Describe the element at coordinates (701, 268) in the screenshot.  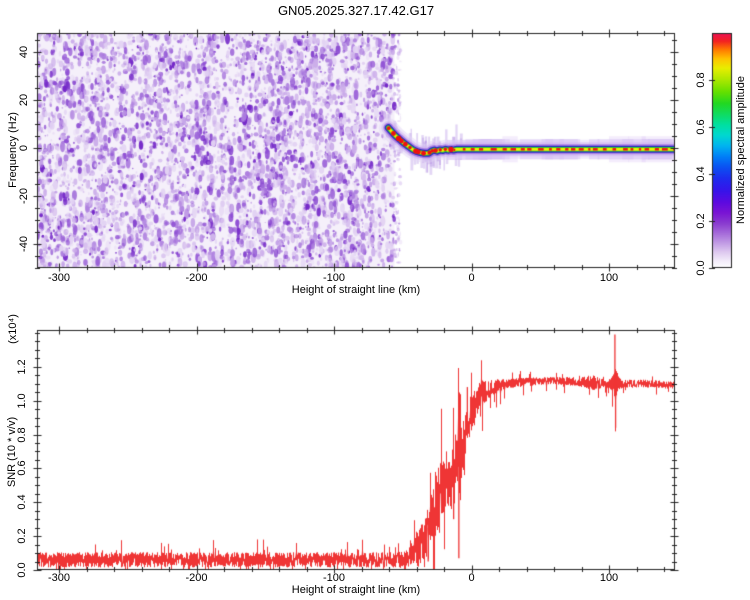
I see `colorbar-tick-label: 0.0` at that location.